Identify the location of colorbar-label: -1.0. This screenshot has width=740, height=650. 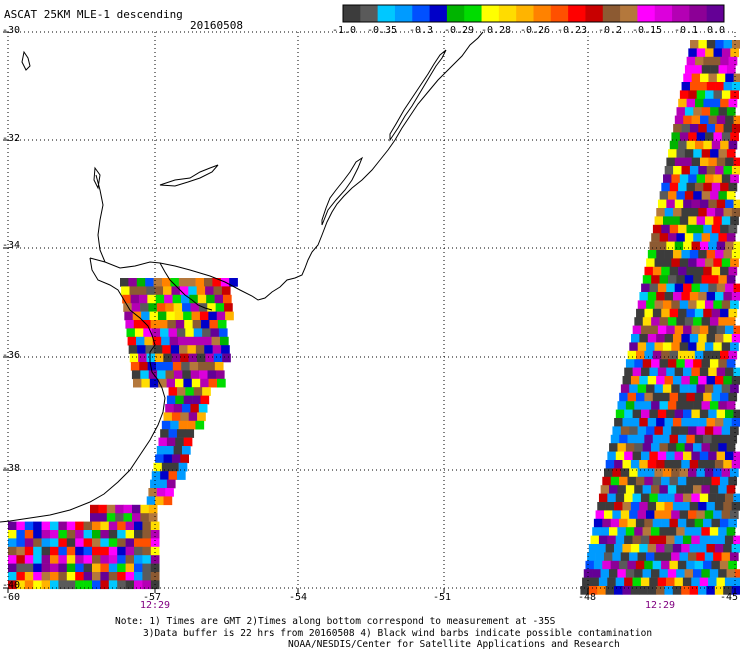
(344, 30).